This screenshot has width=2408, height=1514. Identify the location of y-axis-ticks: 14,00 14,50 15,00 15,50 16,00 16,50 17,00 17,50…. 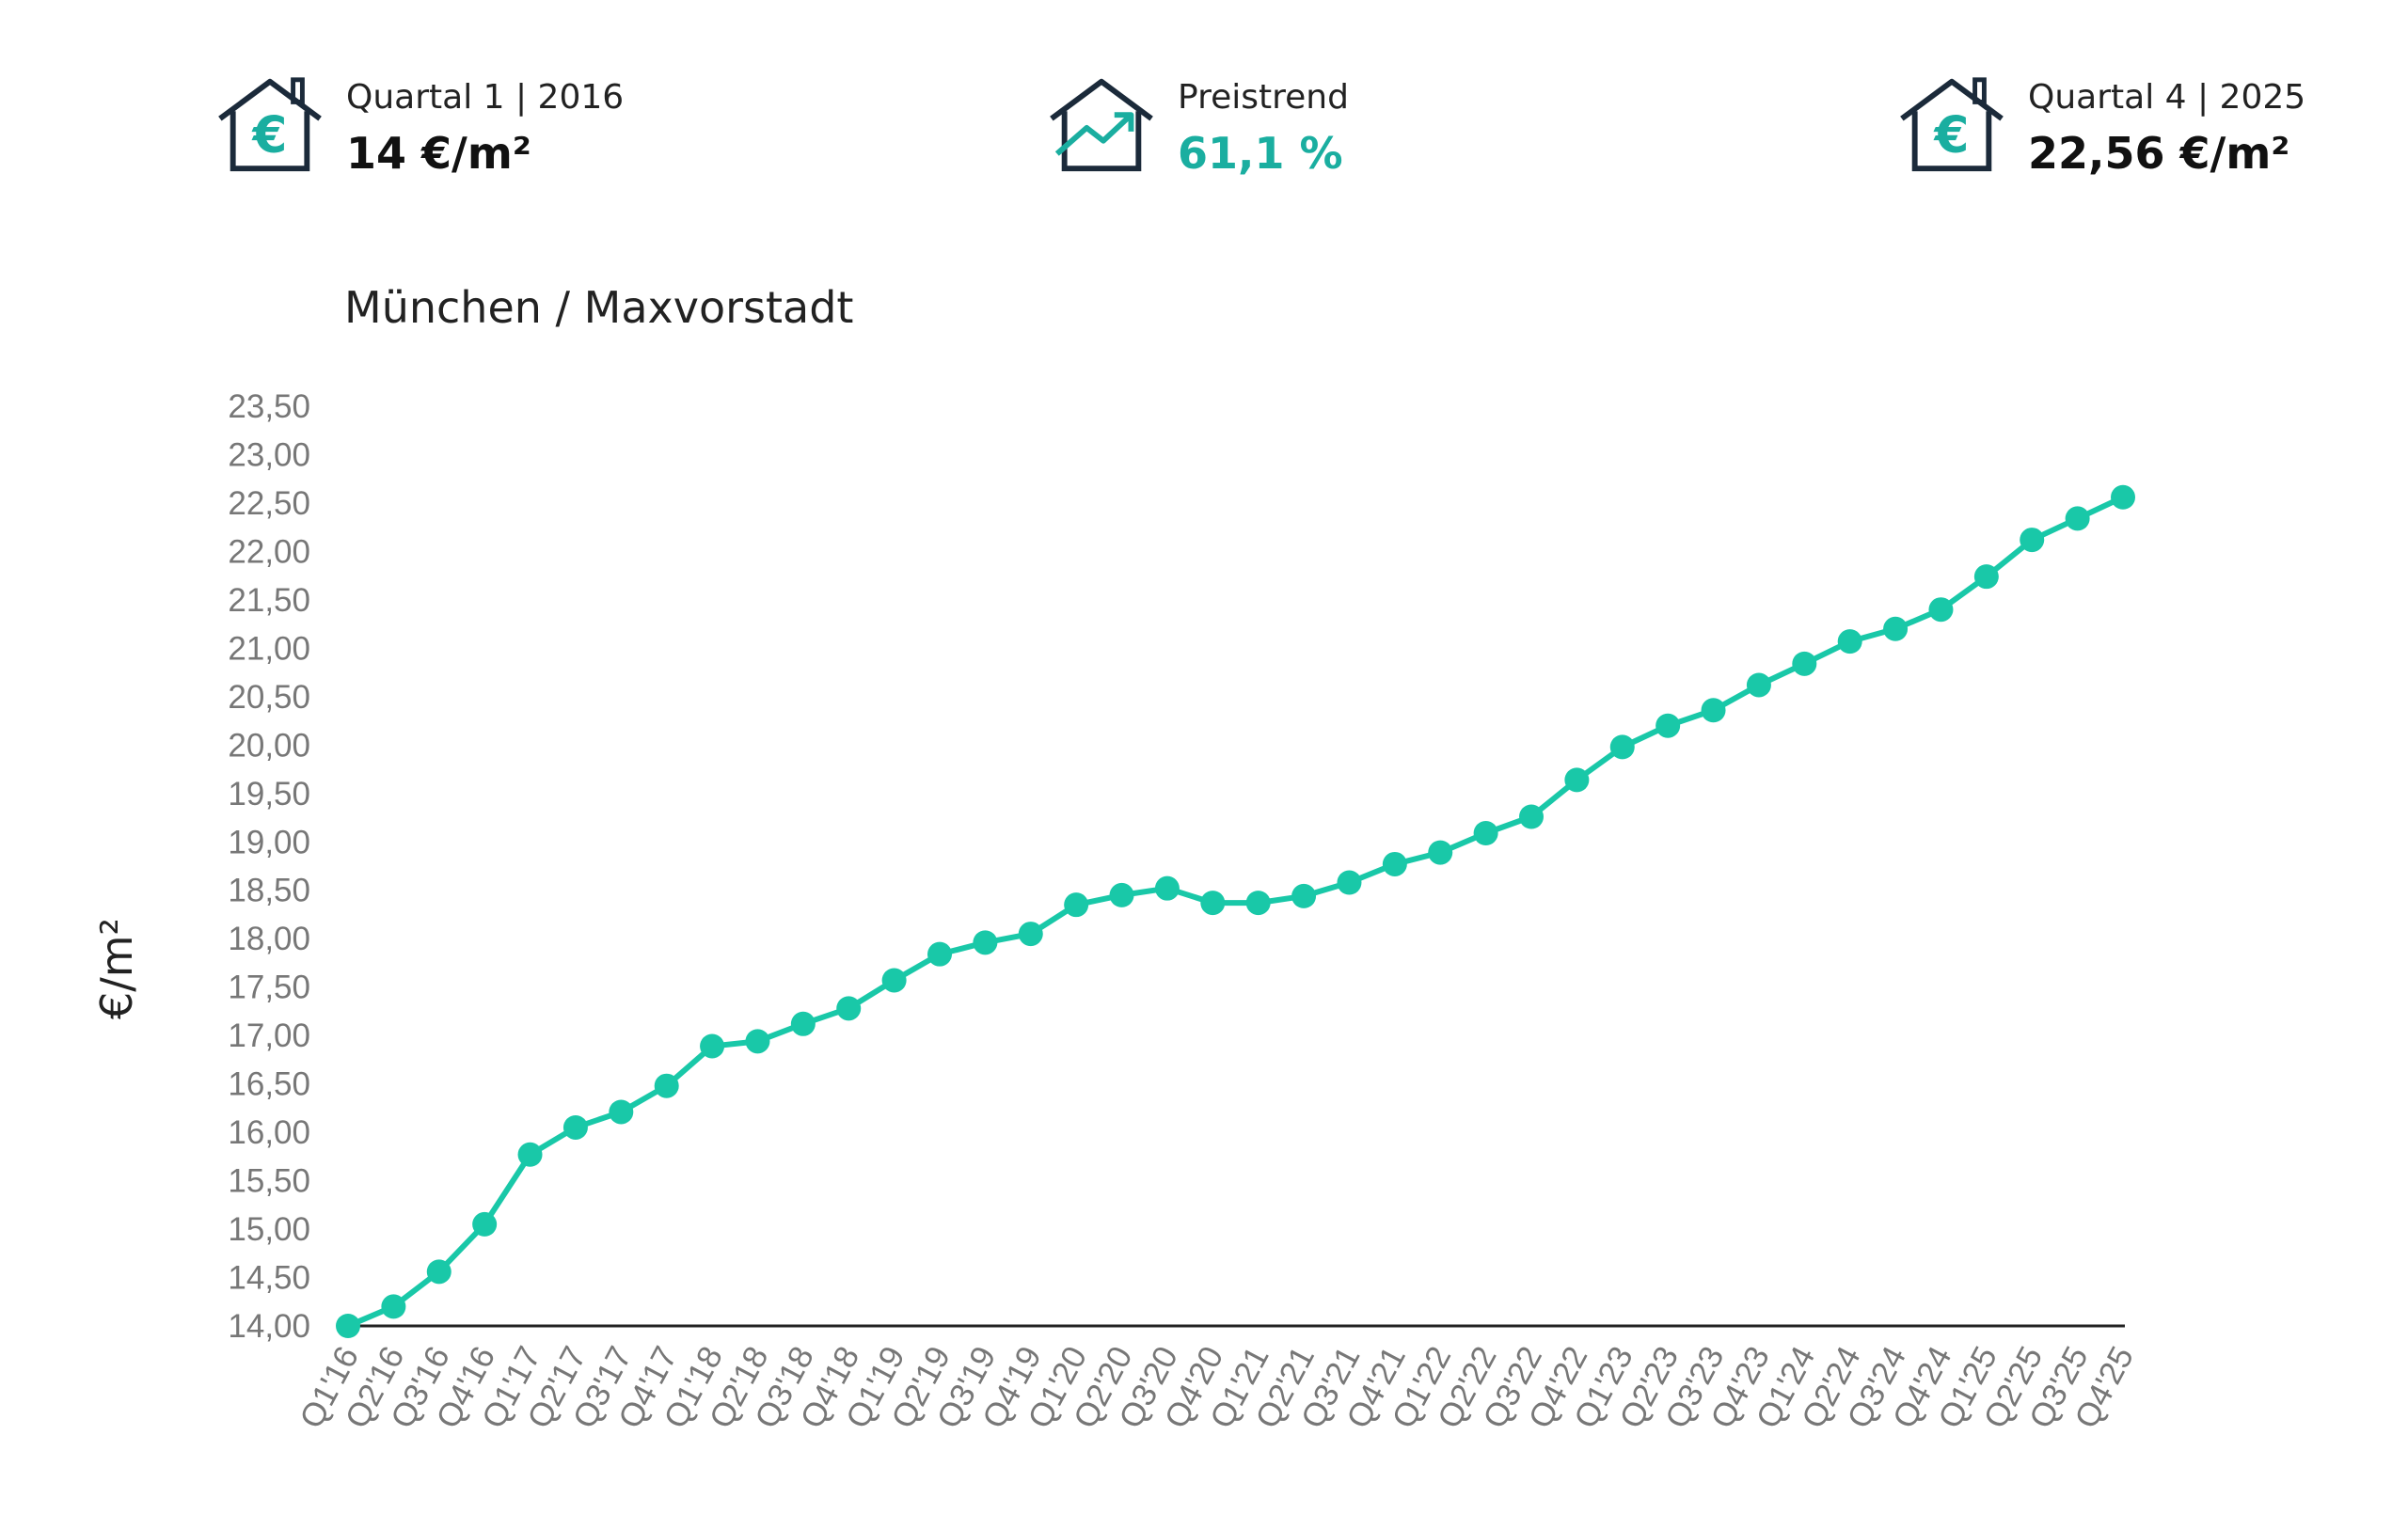
(269, 867).